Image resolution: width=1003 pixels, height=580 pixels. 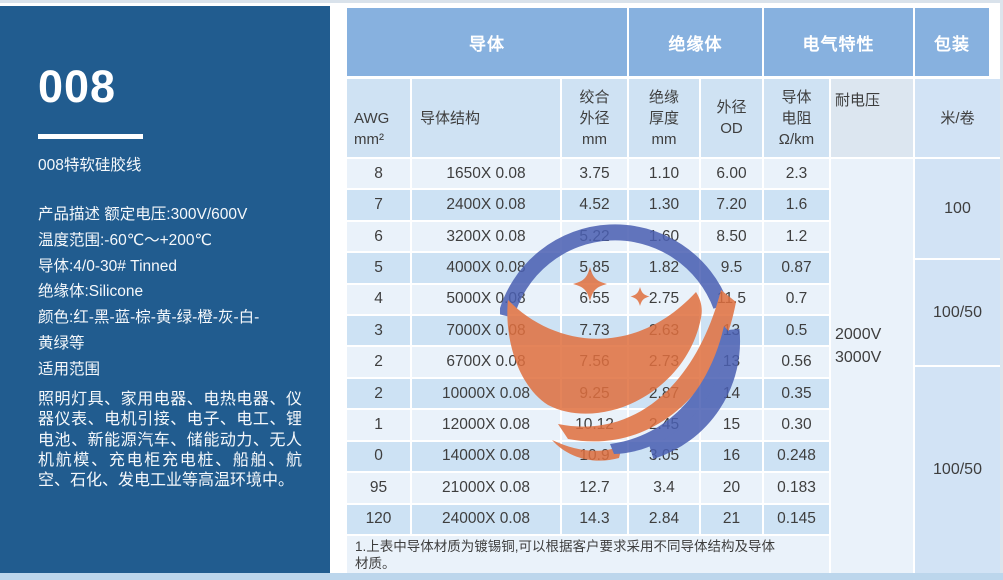 What do you see at coordinates (149, 330) in the screenshot?
I see `product-spec-line: 颜色:红-黑-蓝-棕-黄-绿-橙-灰-白- 黄绿等` at bounding box center [149, 330].